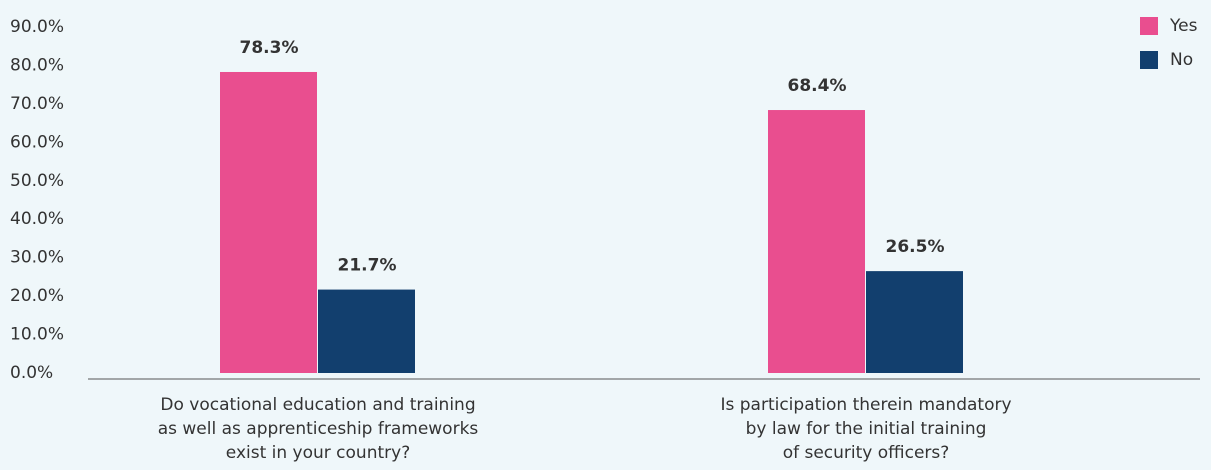 This screenshot has width=1211, height=470. I want to click on y-tick-label: 70.0%, so click(37, 104).